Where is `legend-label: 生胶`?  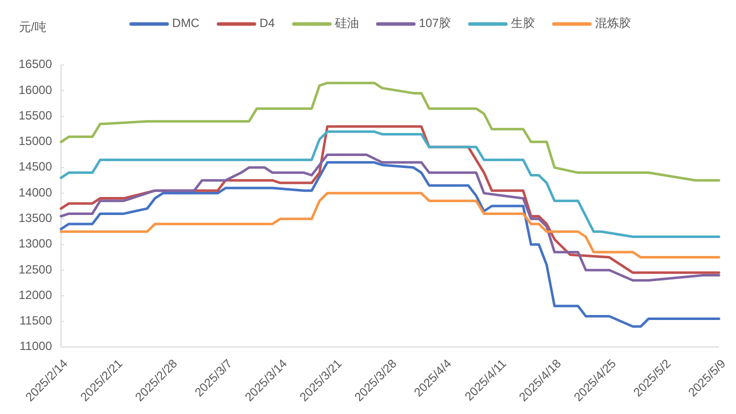
legend-label: 生胶 is located at coordinates (522, 23).